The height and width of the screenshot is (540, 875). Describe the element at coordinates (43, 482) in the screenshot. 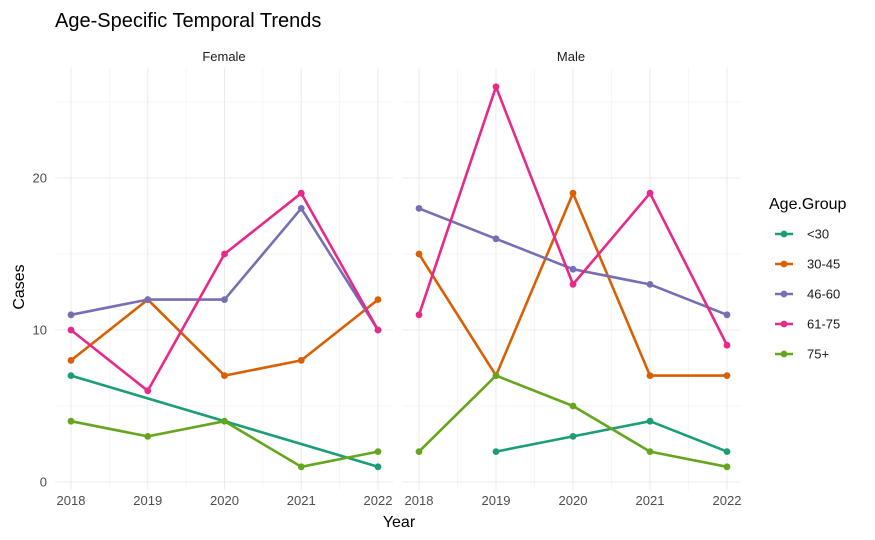

I see `y-tick-label: 0` at that location.